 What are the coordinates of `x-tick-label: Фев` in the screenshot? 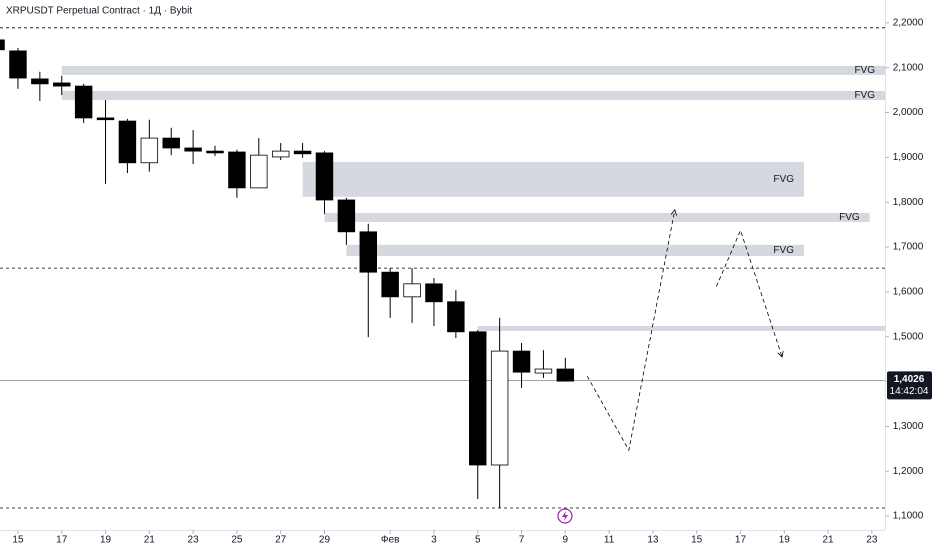 It's located at (390, 540).